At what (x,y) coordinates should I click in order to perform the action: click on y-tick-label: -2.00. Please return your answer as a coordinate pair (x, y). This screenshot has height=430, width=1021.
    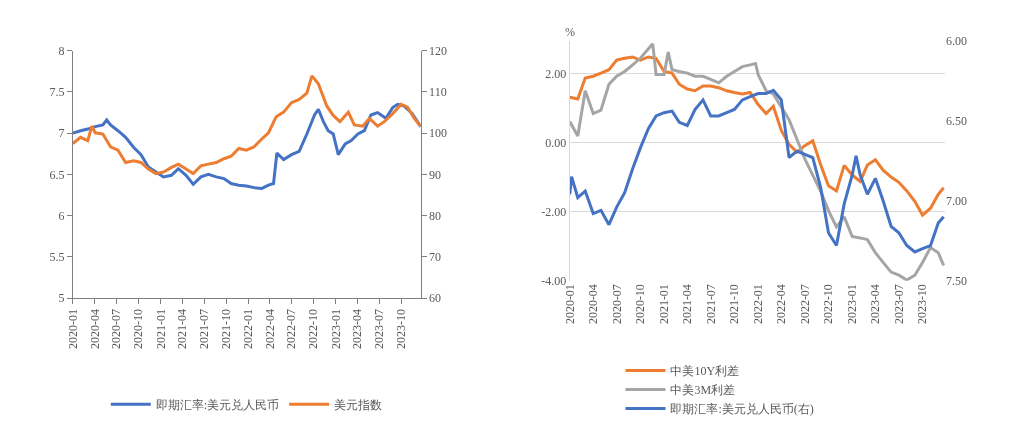
    Looking at the image, I should click on (554, 211).